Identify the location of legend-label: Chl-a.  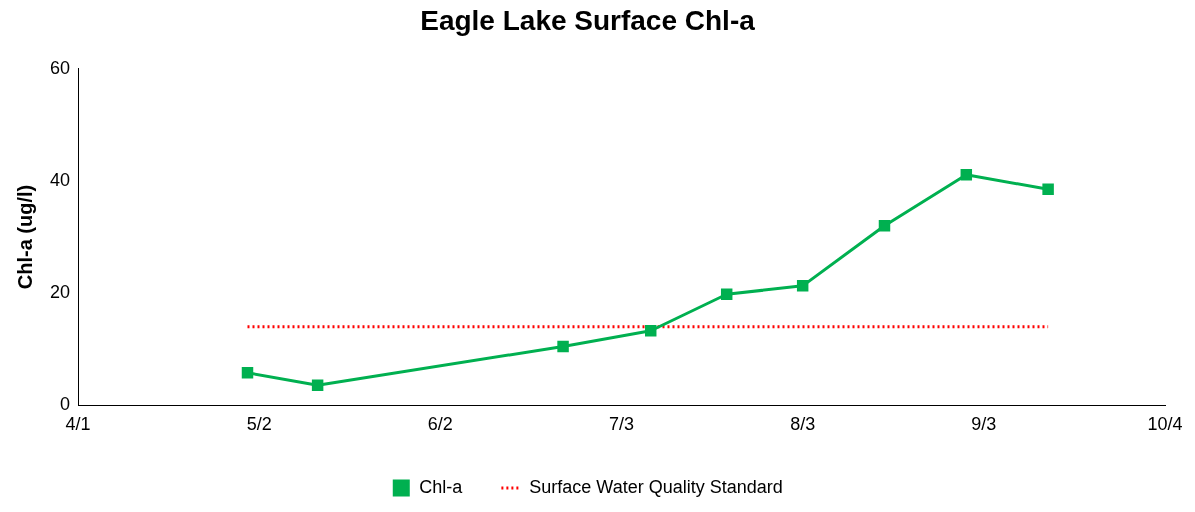
(441, 486).